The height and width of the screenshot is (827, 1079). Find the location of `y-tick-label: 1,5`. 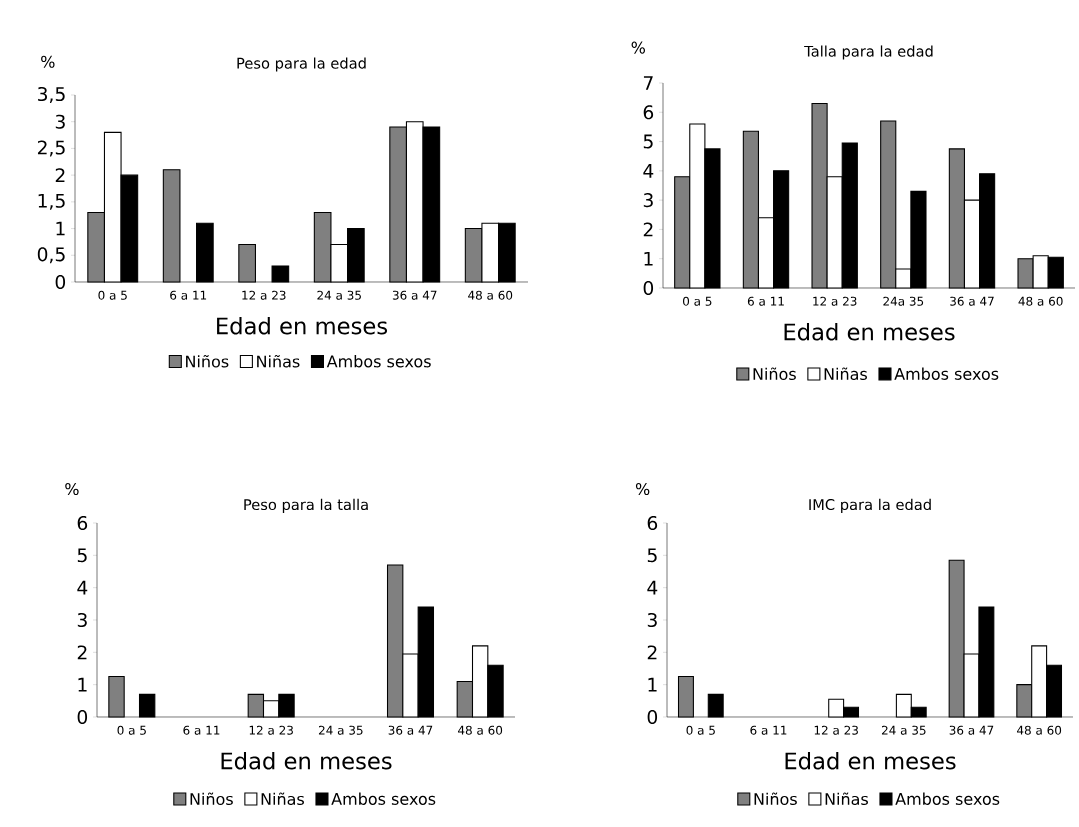

y-tick-label: 1,5 is located at coordinates (51, 201).